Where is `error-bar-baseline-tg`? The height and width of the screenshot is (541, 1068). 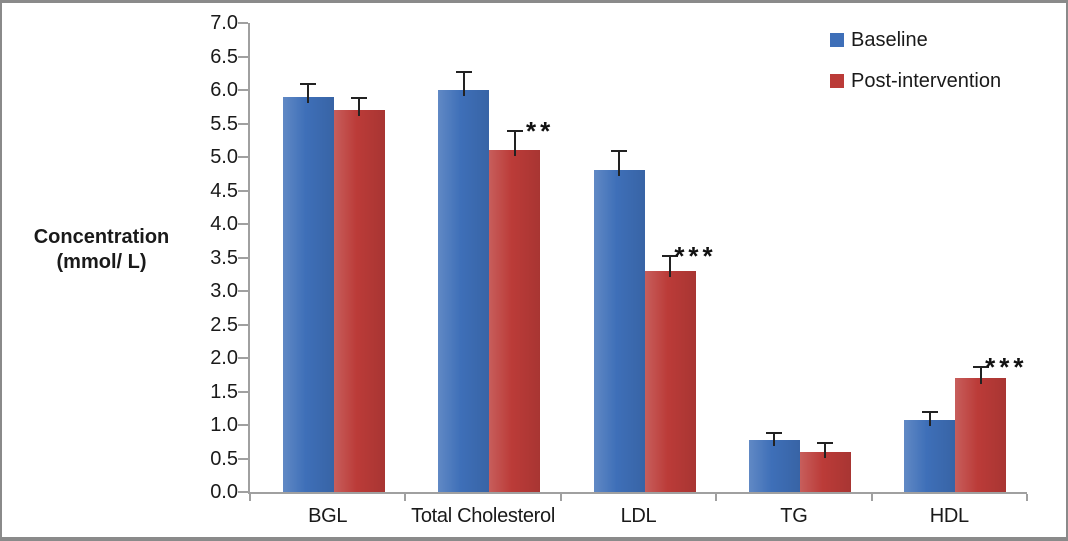 error-bar-baseline-tg is located at coordinates (774, 440).